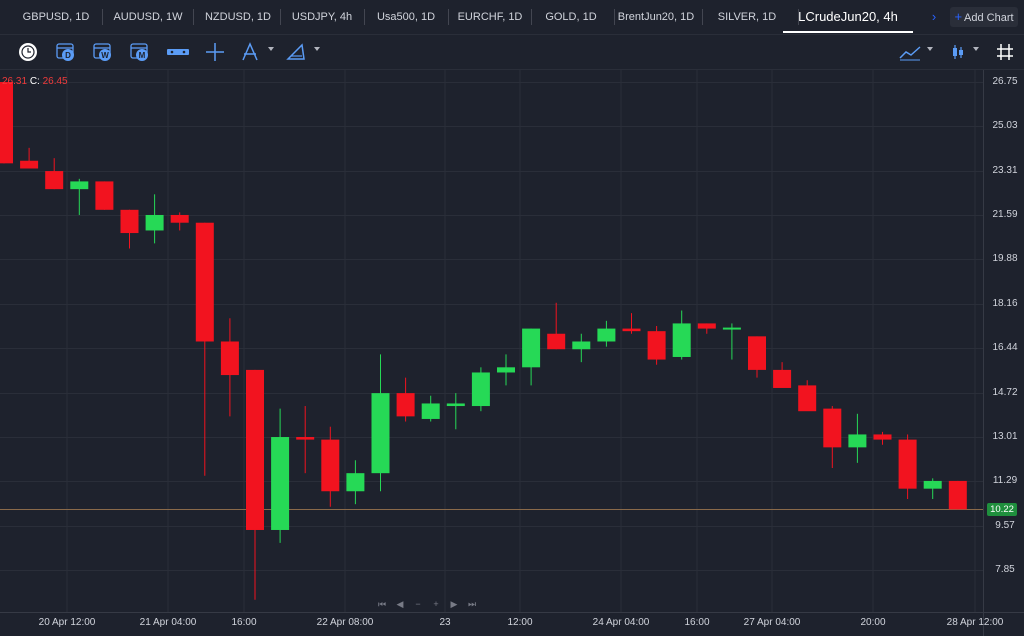  I want to click on candles-caret-icon, so click(976, 49).